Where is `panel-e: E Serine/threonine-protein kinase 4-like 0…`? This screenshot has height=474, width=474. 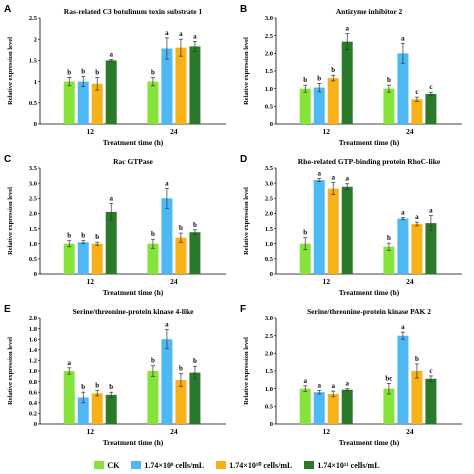 panel-e: E Serine/threonine-protein kinase 4-like 0… is located at coordinates (115, 375).